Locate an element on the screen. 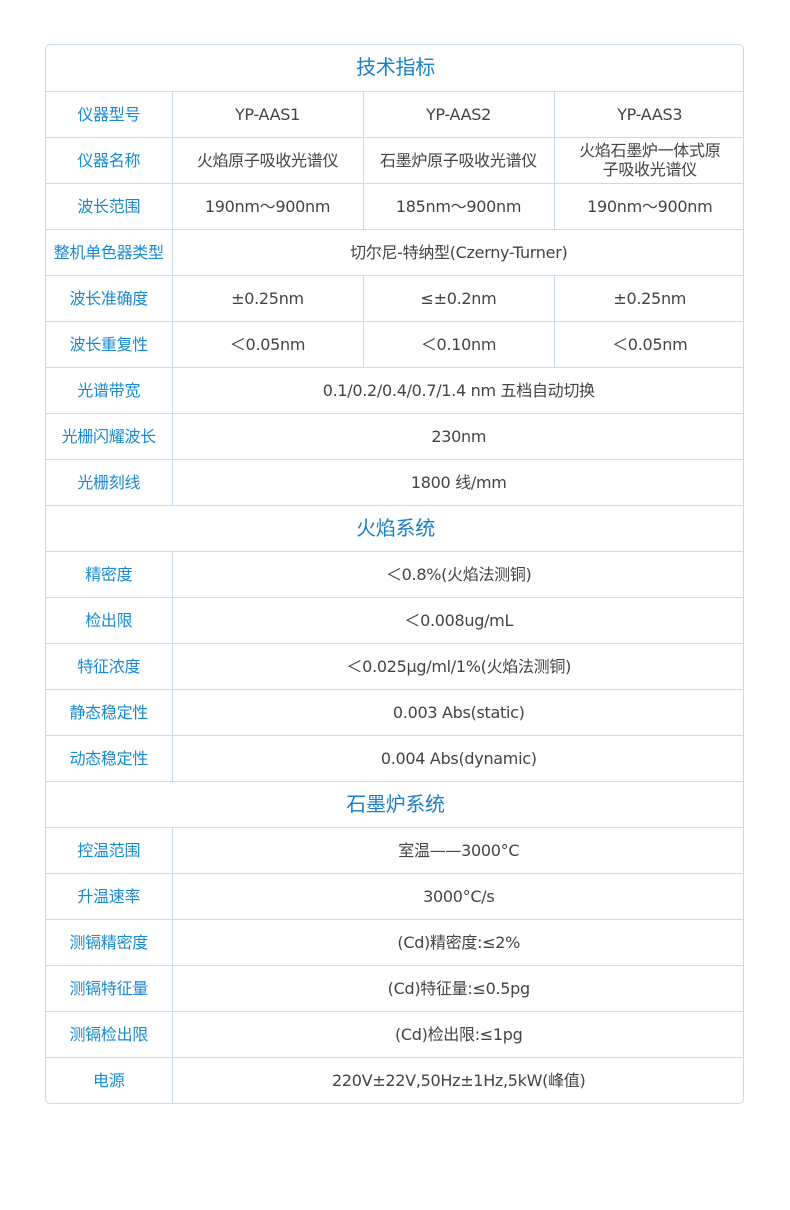 The image size is (790, 1210). spec-value: ＜0.025μg/ml/1%(火焰法测铜) is located at coordinates (457, 665).